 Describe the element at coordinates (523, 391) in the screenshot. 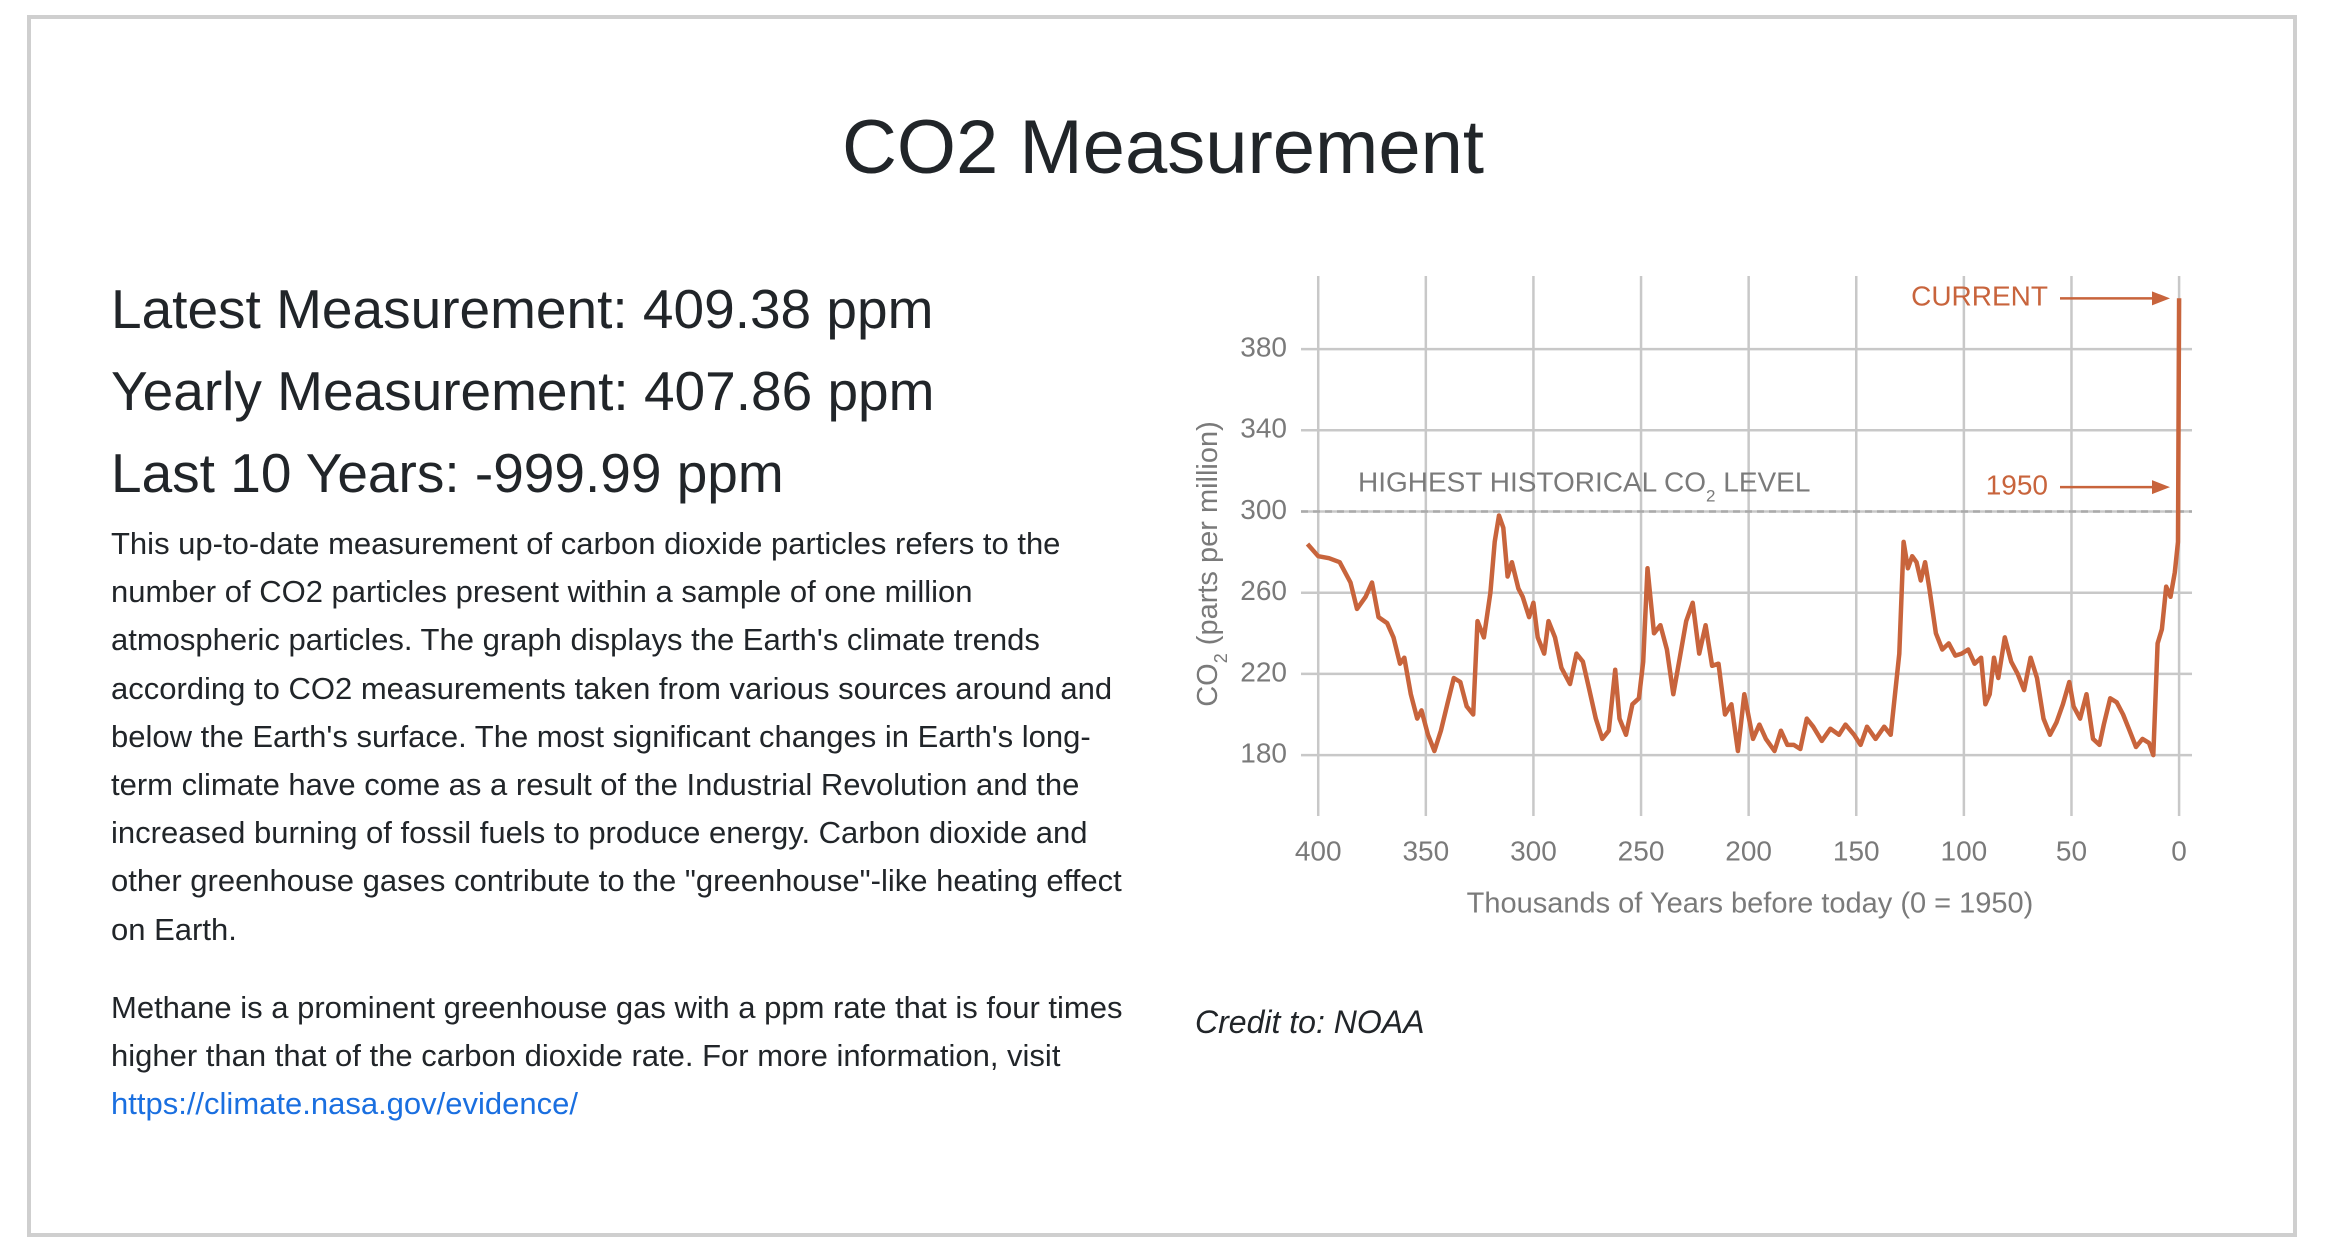

I see `stat-yearly: Yearly Measurement: 407.86 ppm` at that location.